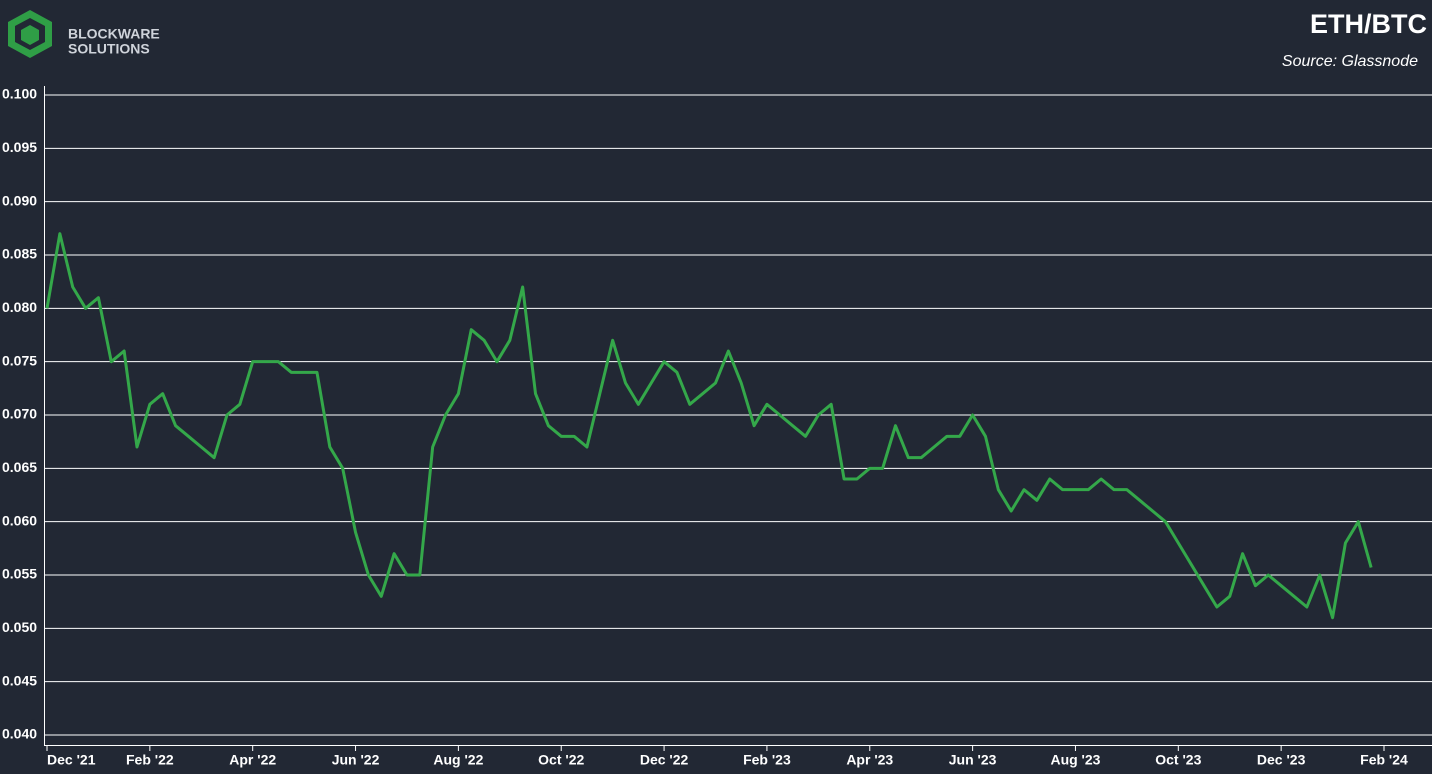  Describe the element at coordinates (19, 360) in the screenshot. I see `y-tick-label: 0.075` at that location.